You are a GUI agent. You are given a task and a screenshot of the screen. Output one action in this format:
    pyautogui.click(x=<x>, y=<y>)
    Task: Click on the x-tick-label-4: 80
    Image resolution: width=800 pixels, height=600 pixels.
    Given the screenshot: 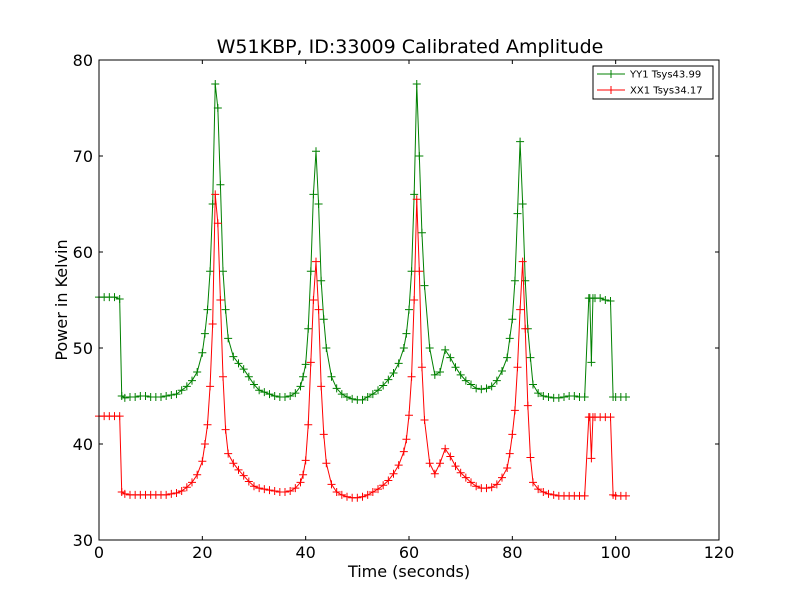 What is the action you would take?
    pyautogui.click(x=512, y=552)
    